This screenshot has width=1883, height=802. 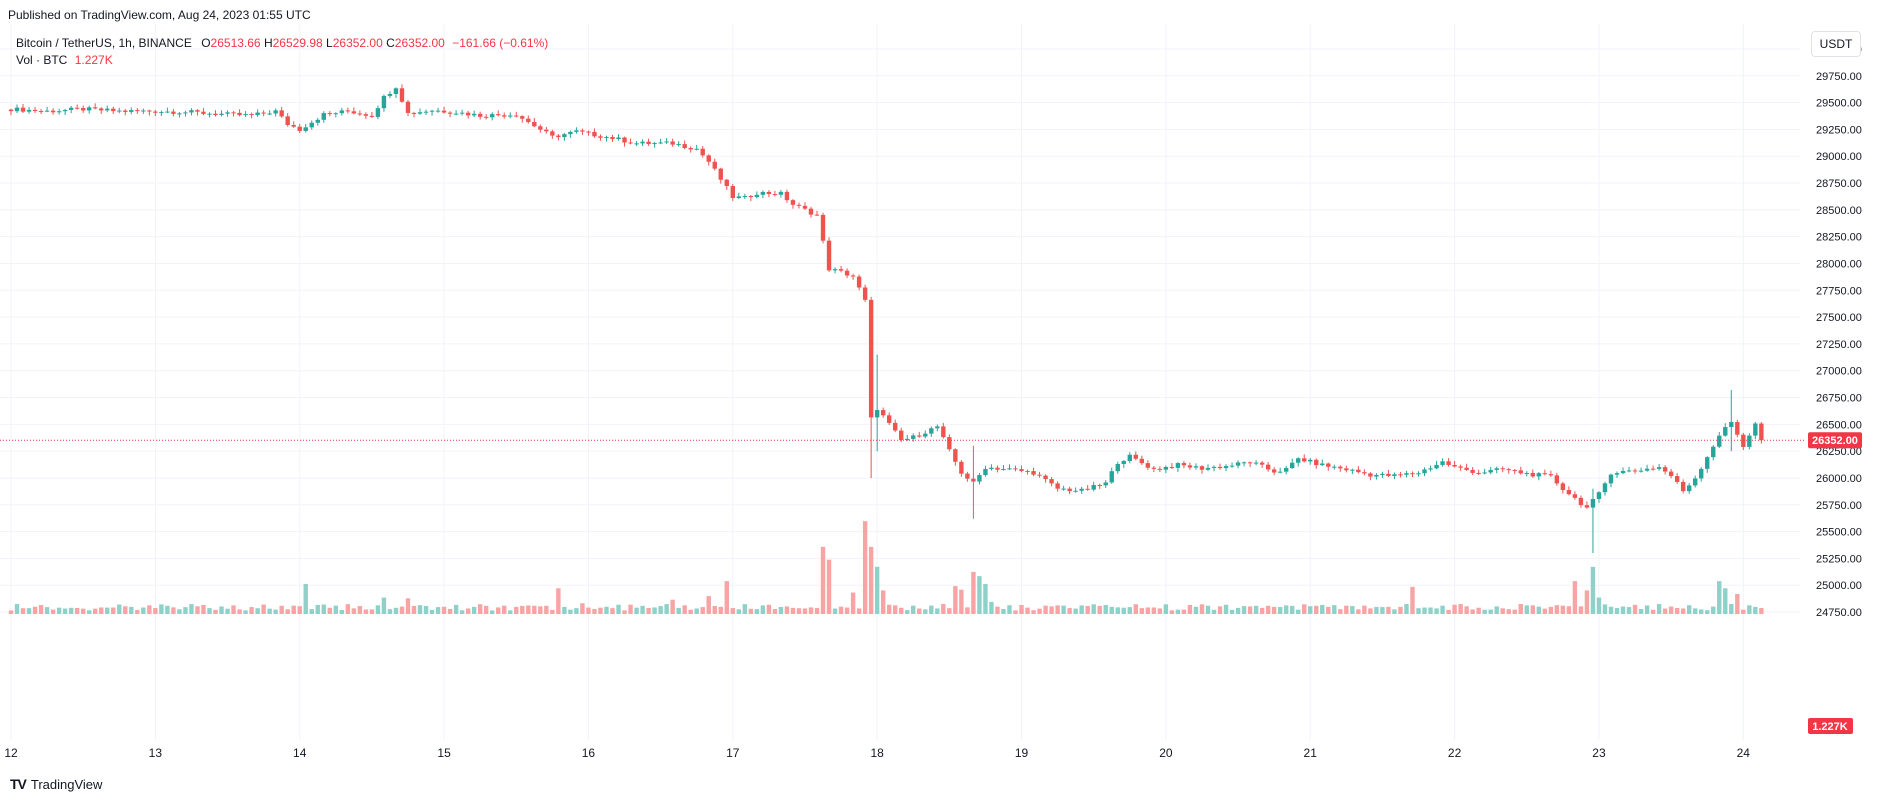 What do you see at coordinates (104, 43) in the screenshot?
I see `legend-symbol: Bitcoin / TetherUS, 1h, BINANCE` at bounding box center [104, 43].